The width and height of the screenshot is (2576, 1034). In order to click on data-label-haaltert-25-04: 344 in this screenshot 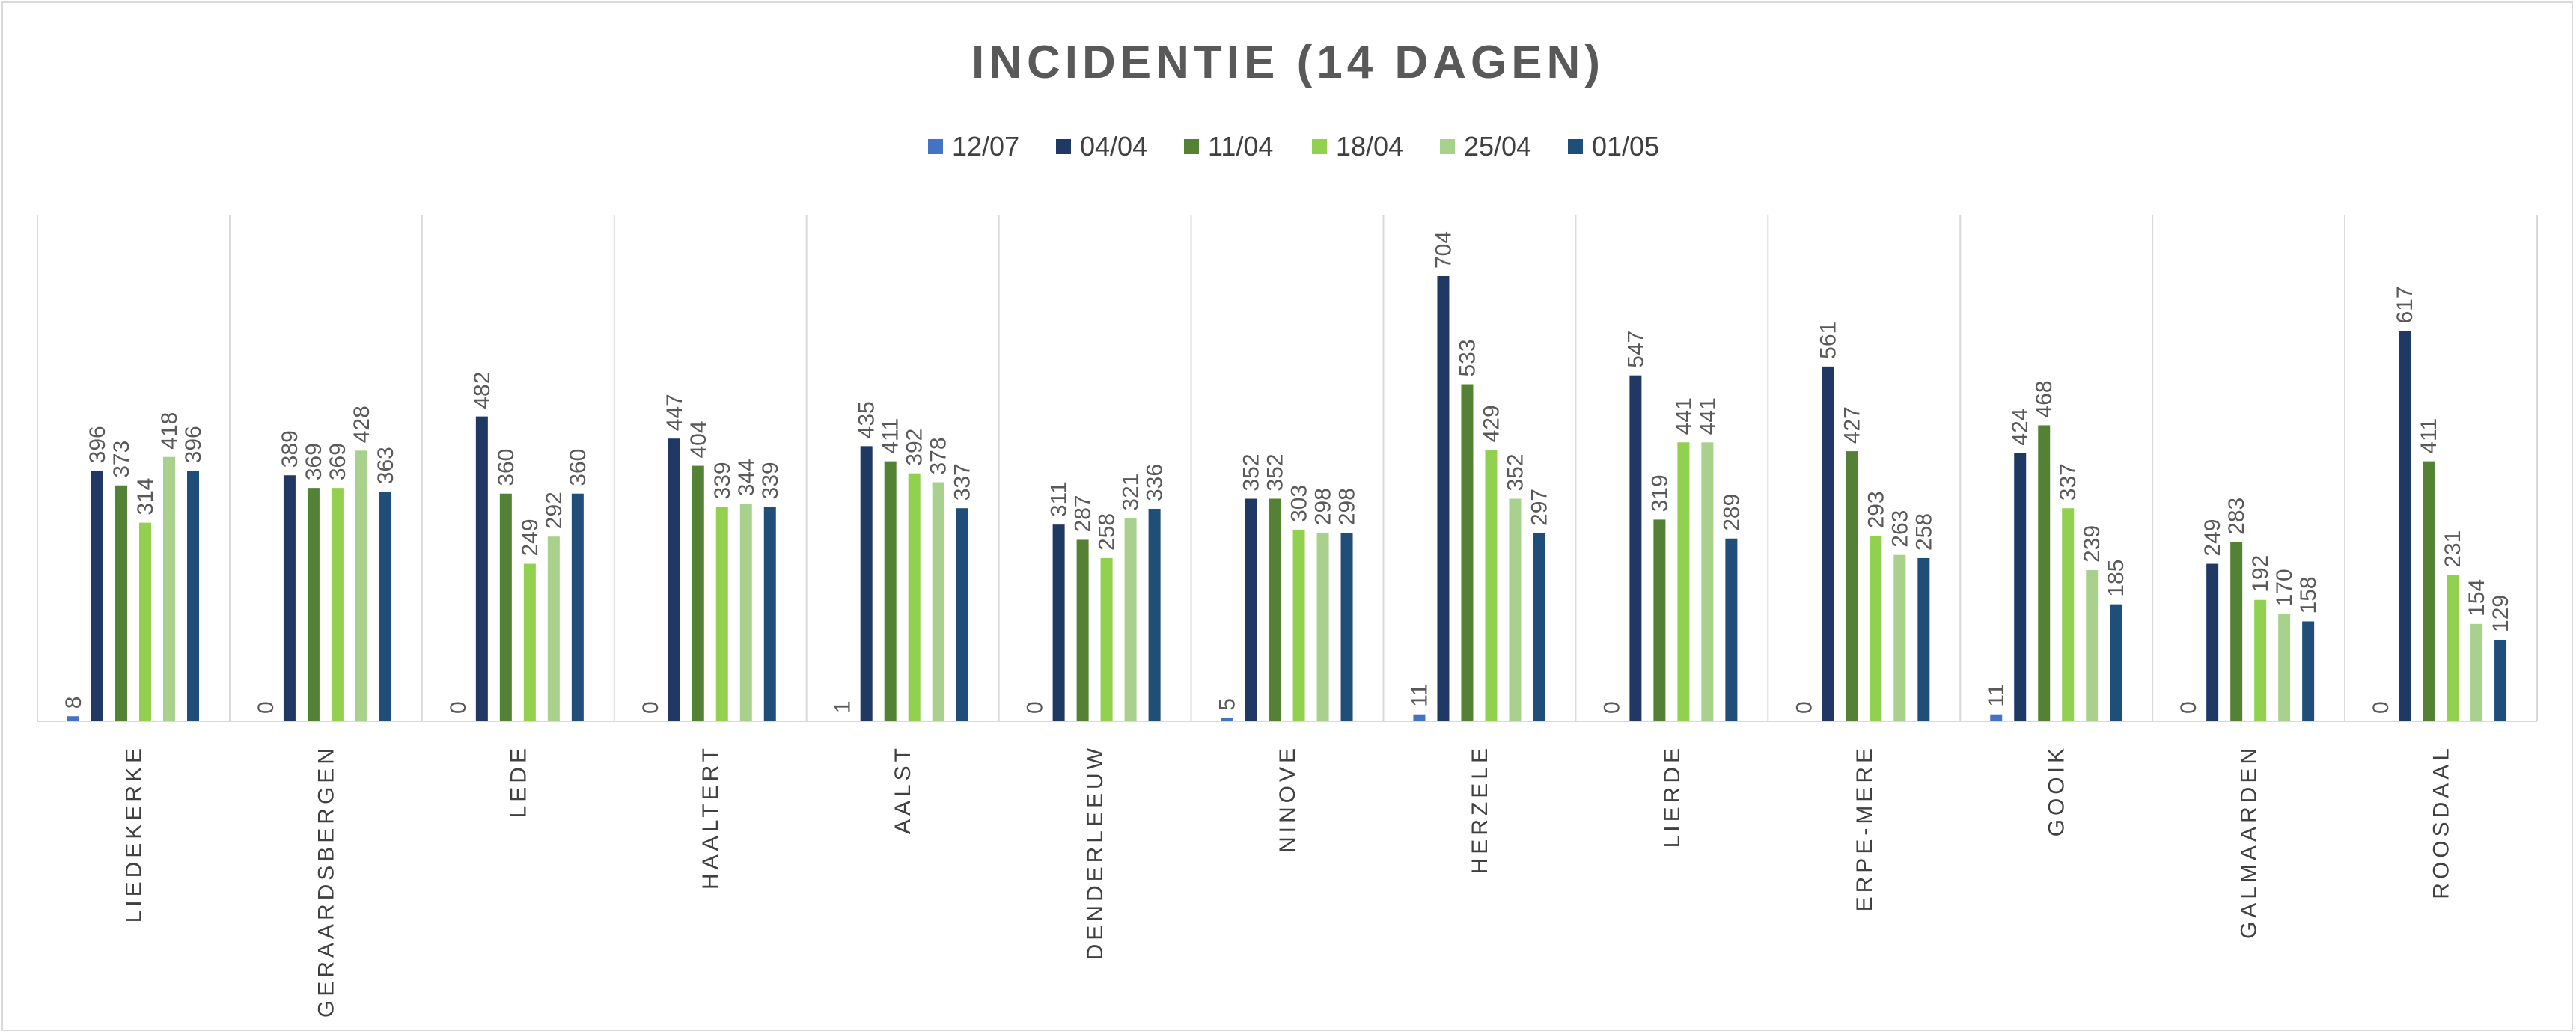, I will do `click(746, 477)`.